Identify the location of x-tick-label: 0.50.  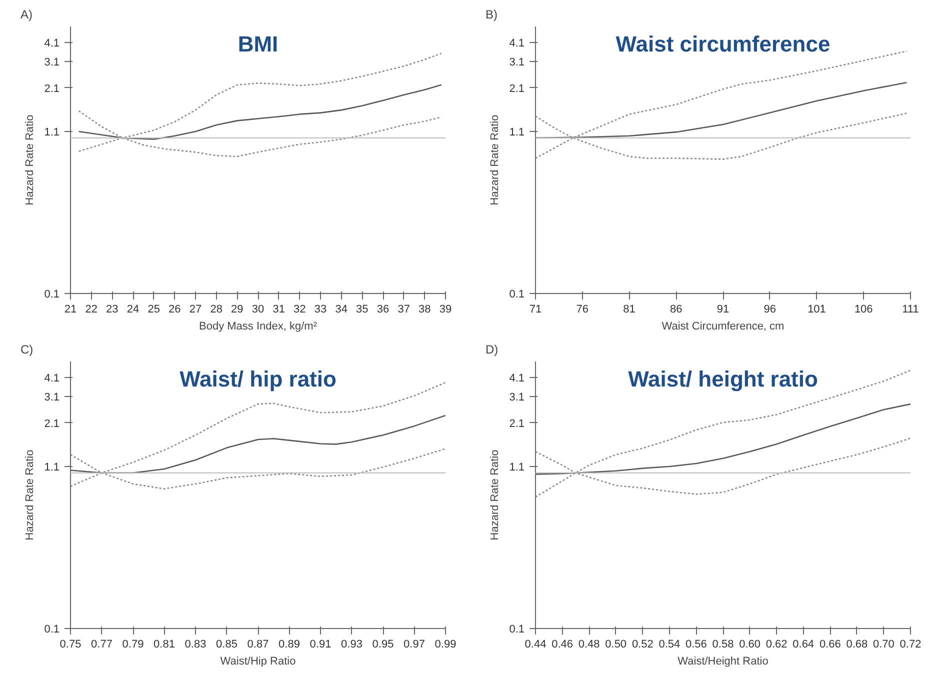
(616, 644).